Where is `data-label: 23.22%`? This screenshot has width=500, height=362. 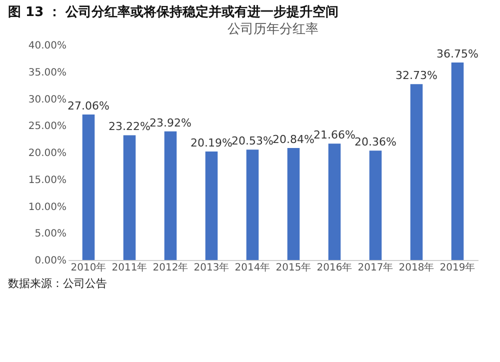
data-label: 23.22% is located at coordinates (129, 127).